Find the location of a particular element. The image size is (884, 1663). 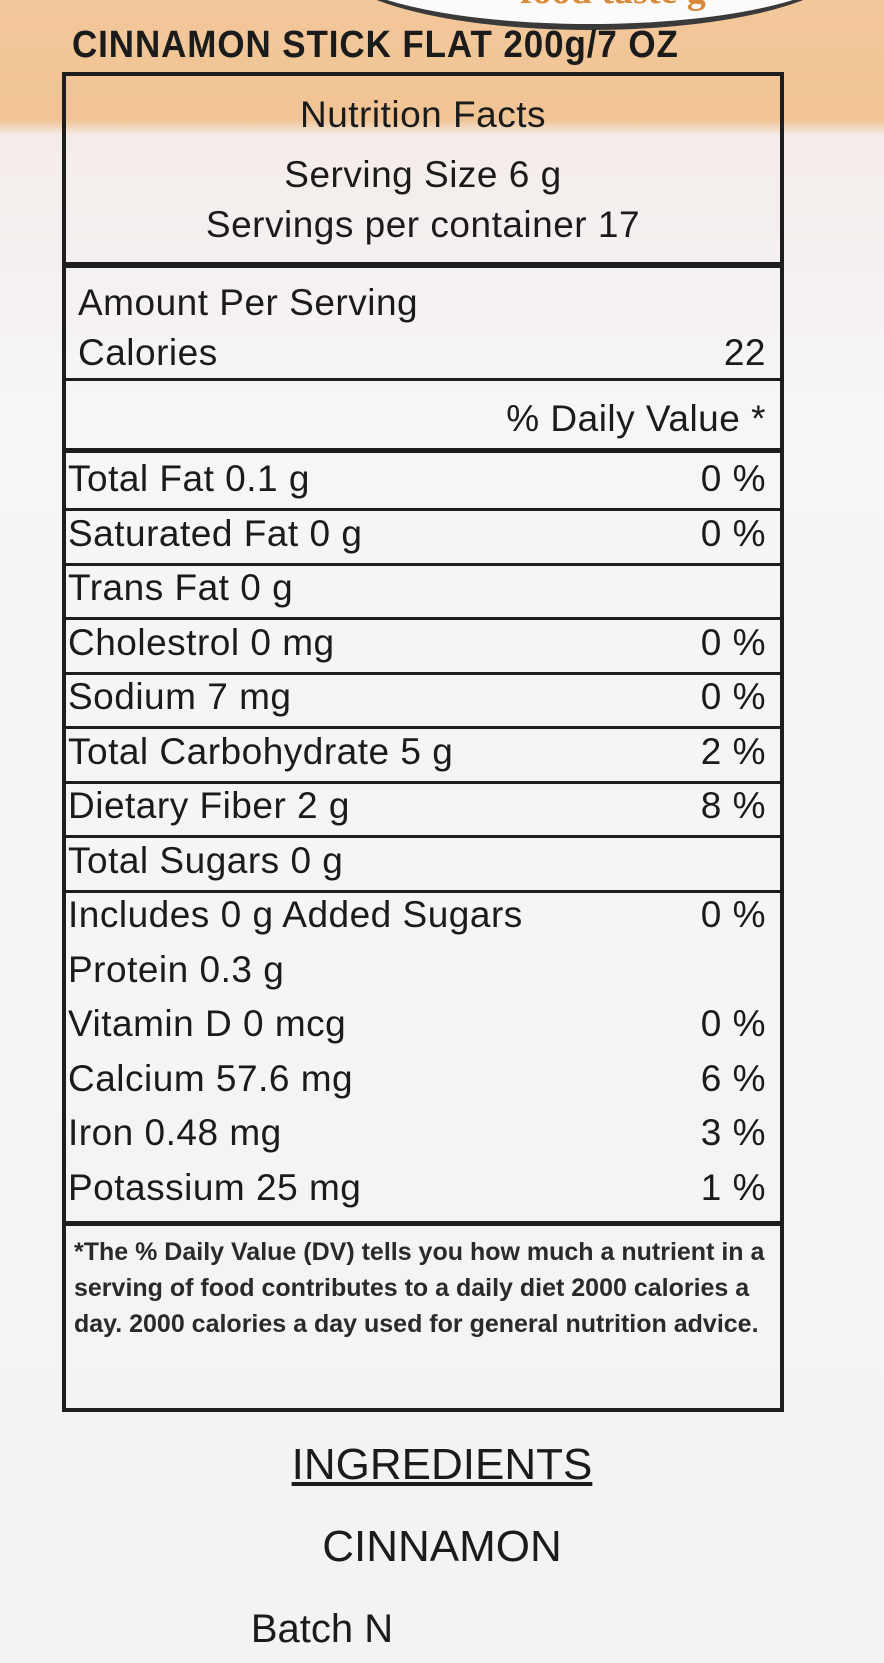

nutrient-dv: 3 % is located at coordinates (733, 1132).